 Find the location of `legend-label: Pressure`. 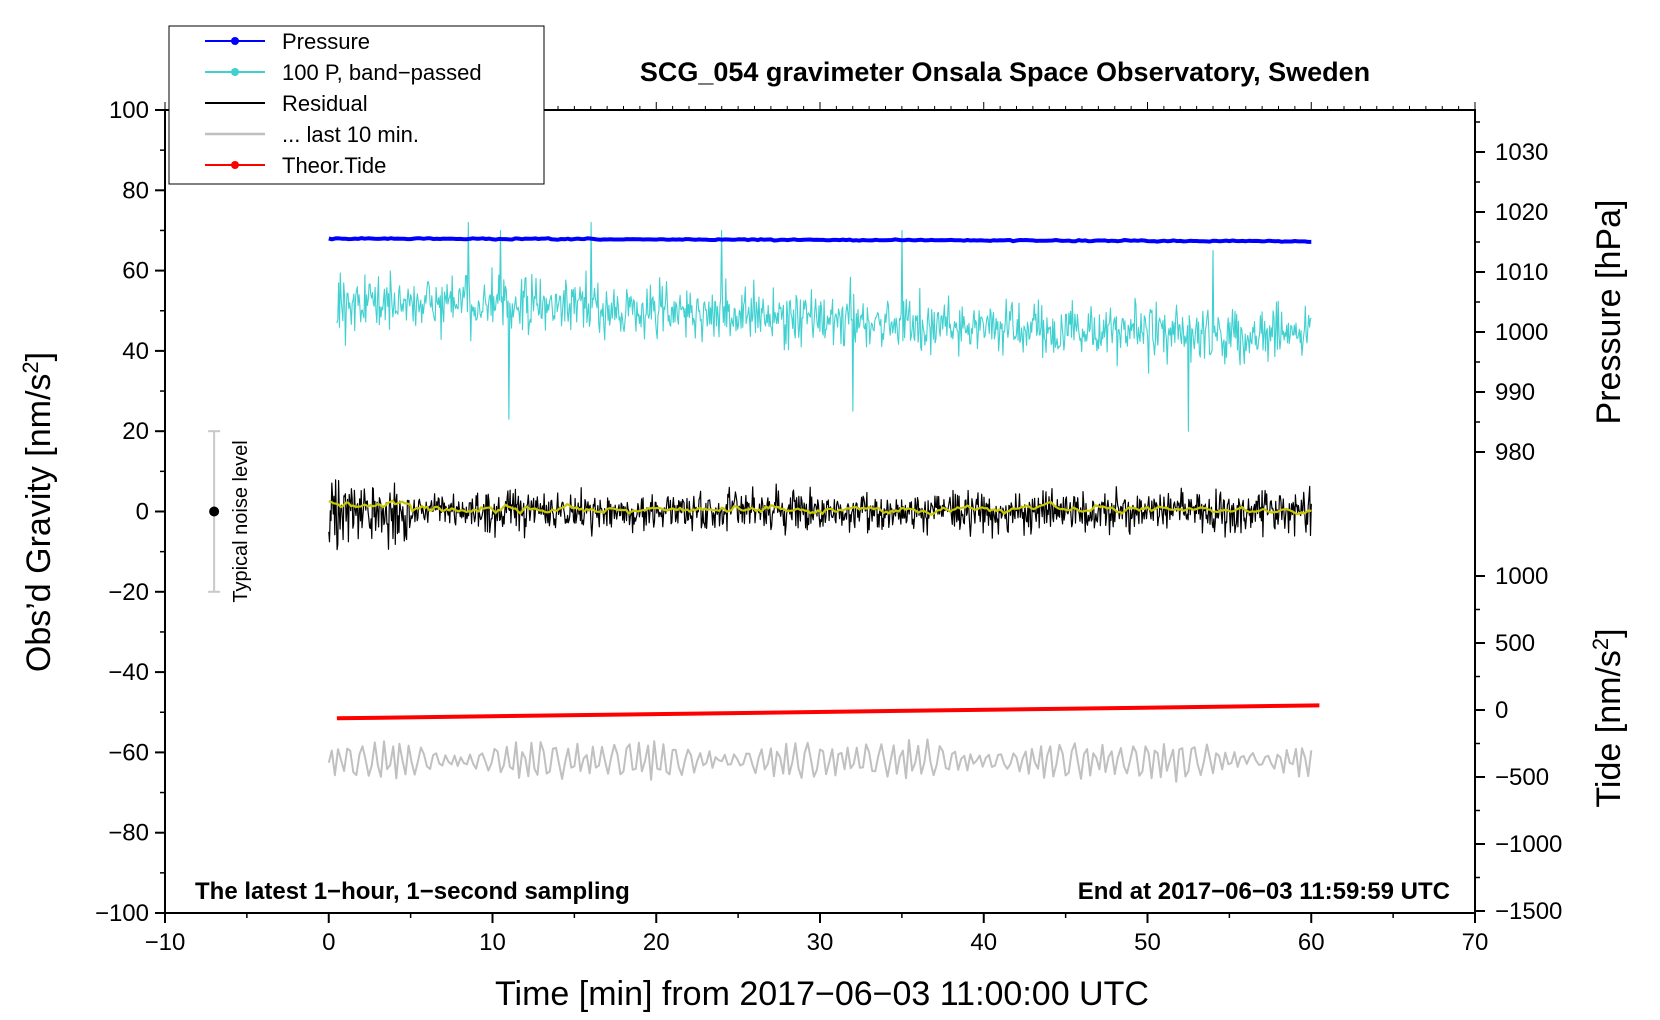

legend-label: Pressure is located at coordinates (326, 41).